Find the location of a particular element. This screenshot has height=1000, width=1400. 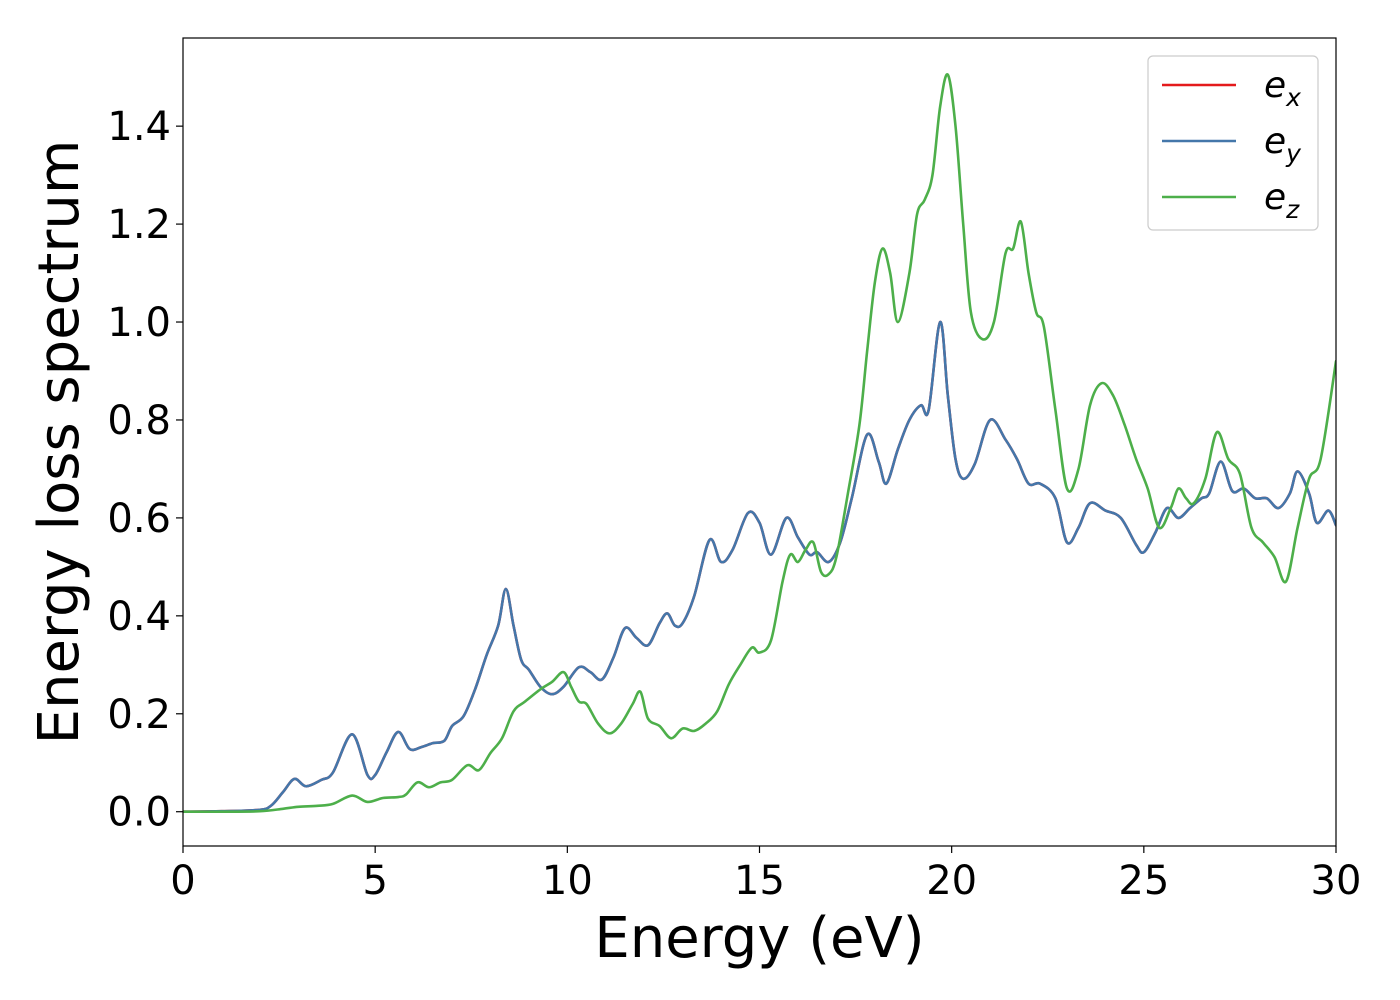

x-tick-label: 15 is located at coordinates (759, 881).